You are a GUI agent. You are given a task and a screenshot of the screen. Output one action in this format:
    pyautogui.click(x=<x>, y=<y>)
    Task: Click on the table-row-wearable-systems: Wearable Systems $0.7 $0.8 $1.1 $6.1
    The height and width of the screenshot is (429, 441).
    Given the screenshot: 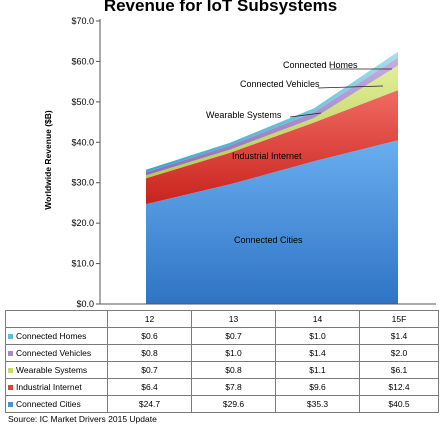 What is the action you would take?
    pyautogui.click(x=222, y=370)
    